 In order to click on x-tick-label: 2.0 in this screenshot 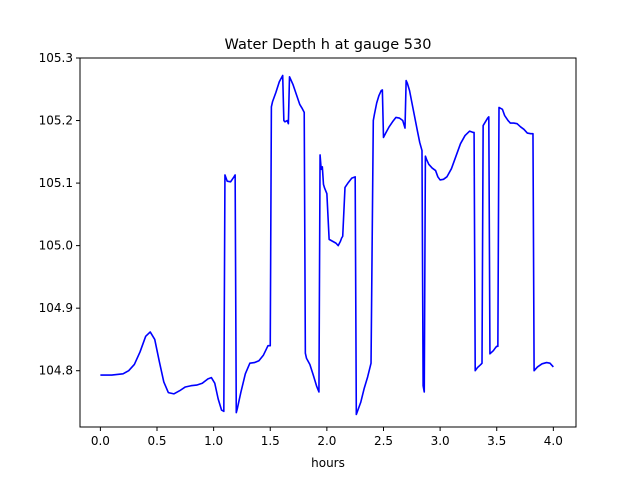, I will do `click(326, 441)`.